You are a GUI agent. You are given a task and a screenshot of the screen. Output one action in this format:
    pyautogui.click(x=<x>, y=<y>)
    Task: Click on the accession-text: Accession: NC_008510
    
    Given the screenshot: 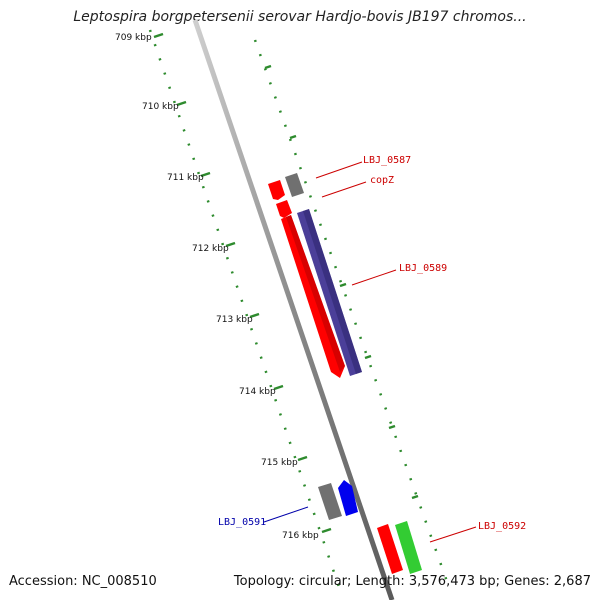 What is the action you would take?
    pyautogui.click(x=83, y=581)
    